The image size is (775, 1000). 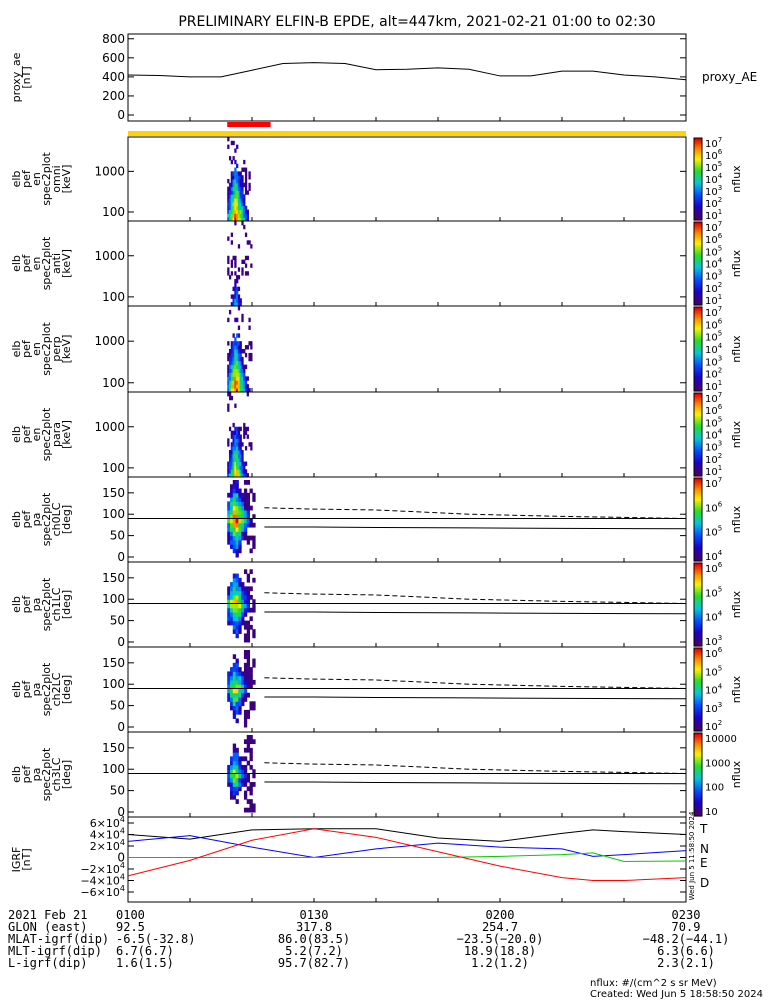 I want to click on footer-value-1-2: 254.7, so click(x=500, y=927).